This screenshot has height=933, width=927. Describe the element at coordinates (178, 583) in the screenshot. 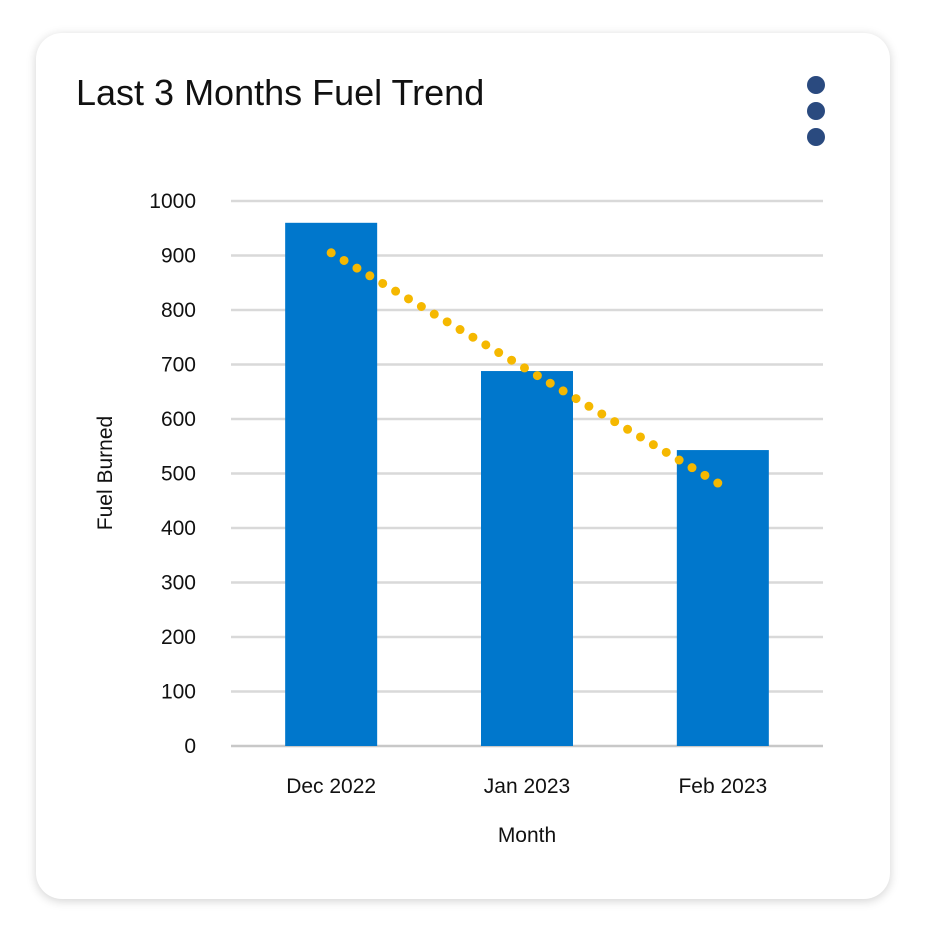

I see `y-tick-label: 300` at that location.